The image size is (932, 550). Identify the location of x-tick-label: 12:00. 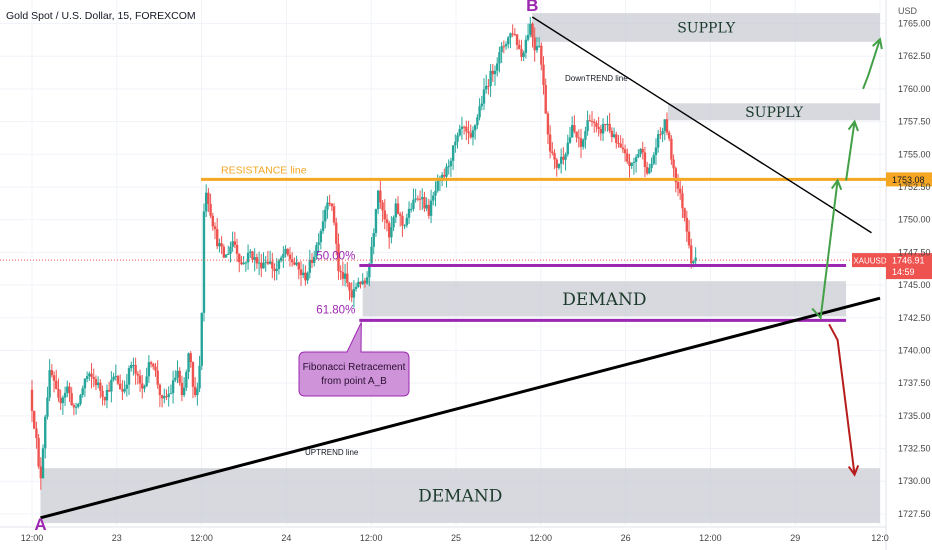
(541, 538).